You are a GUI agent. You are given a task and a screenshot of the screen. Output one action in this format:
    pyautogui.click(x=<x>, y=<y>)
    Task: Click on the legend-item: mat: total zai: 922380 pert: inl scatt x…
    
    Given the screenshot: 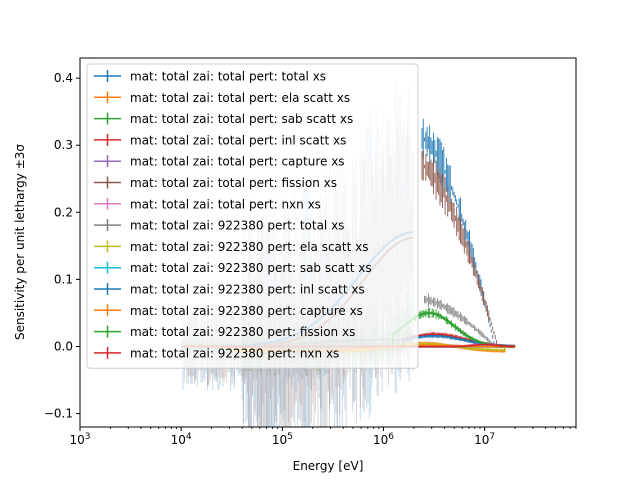 What is the action you would take?
    pyautogui.click(x=229, y=290)
    